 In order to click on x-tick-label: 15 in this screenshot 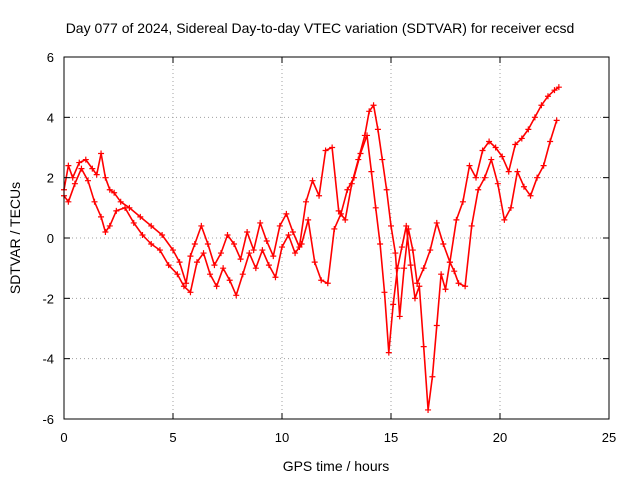, I will do `click(391, 437)`.